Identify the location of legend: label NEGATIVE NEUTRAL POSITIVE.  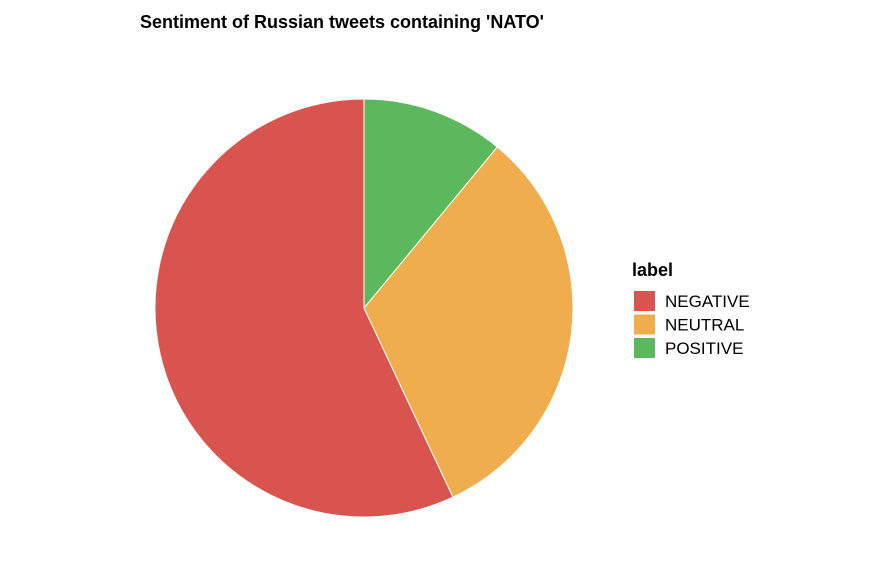
(691, 309).